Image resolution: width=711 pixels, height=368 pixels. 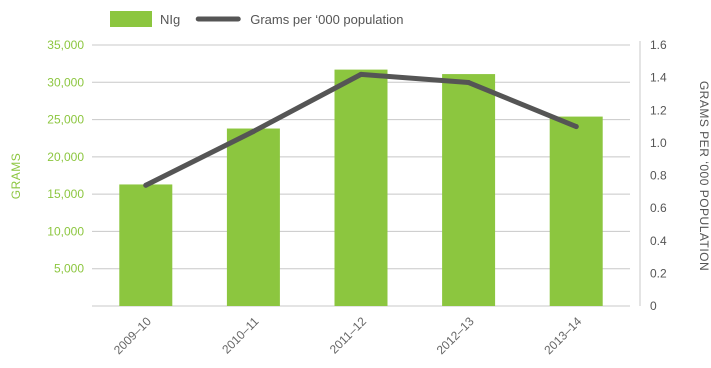 I want to click on y-right-tick-label: 0, so click(x=653, y=306).